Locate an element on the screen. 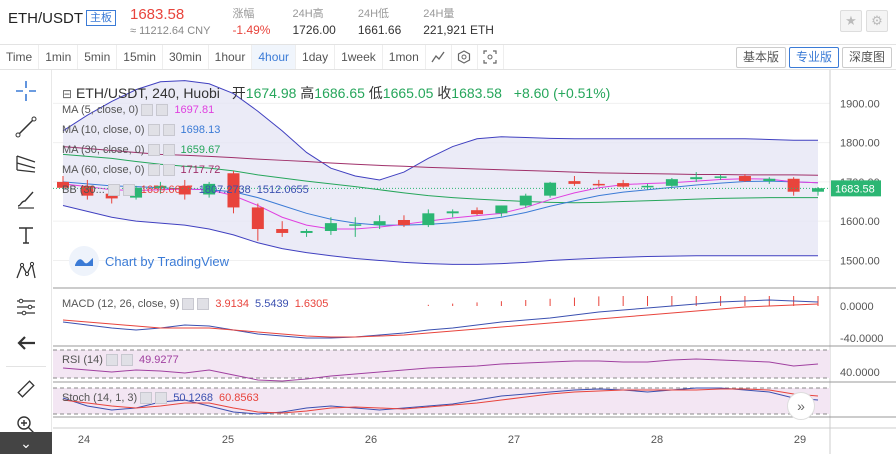 The height and width of the screenshot is (454, 896). indicator-value: 60.8563 is located at coordinates (238, 398).